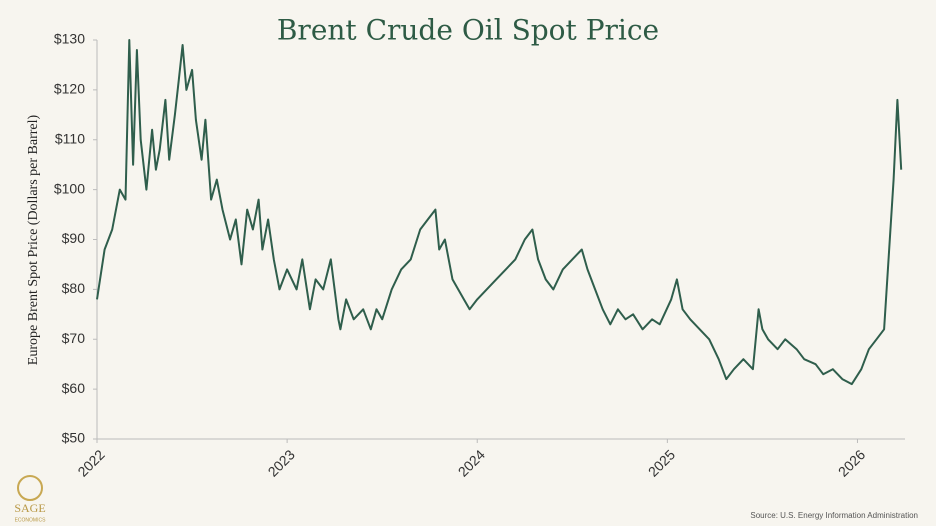 The width and height of the screenshot is (936, 526). What do you see at coordinates (31, 520) in the screenshot?
I see `logo-subtext: ECONOMICS` at bounding box center [31, 520].